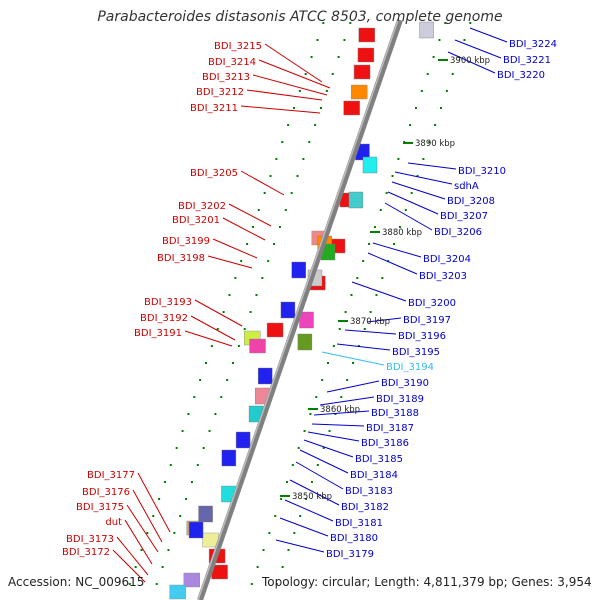 The height and width of the screenshot is (600, 600). Describe the element at coordinates (164, 318) in the screenshot. I see `gene-label-left: BDI_3192` at that location.